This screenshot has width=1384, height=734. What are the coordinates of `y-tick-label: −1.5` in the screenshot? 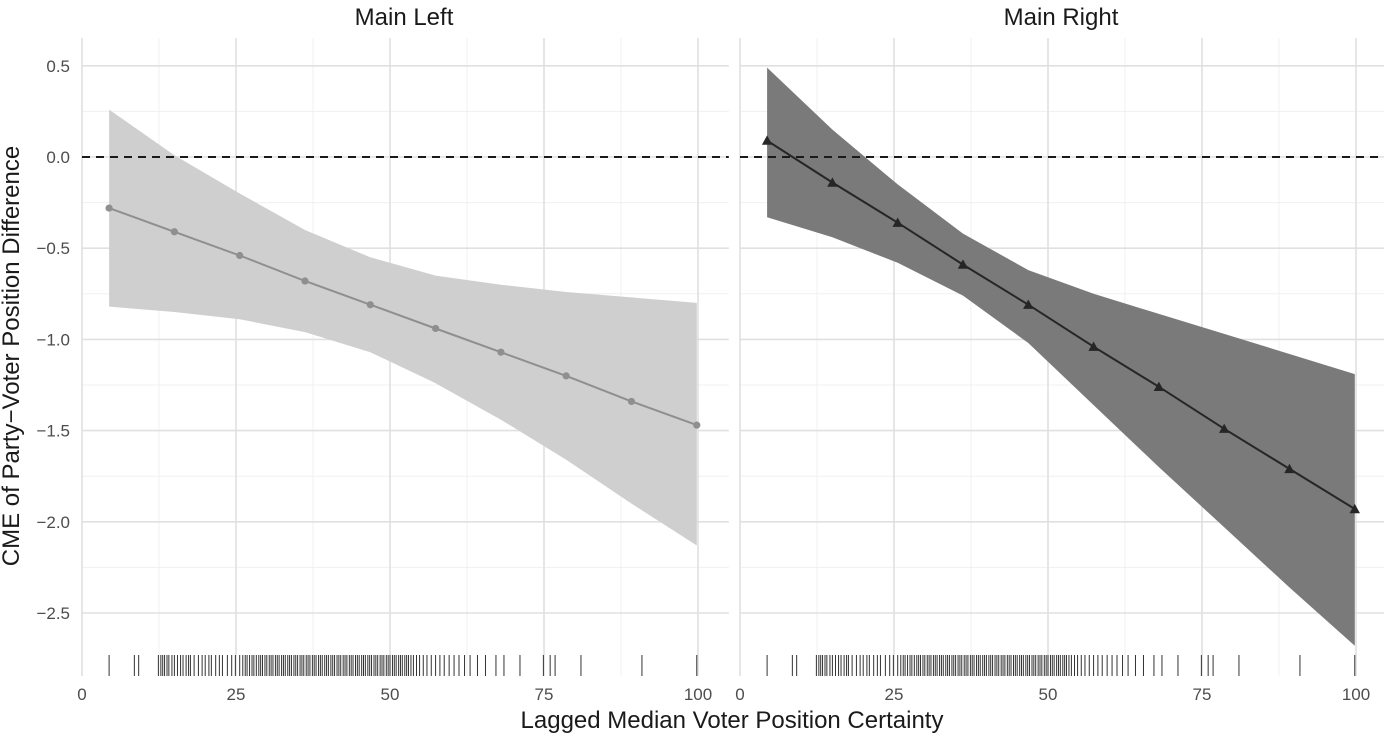 It's located at (53, 431).